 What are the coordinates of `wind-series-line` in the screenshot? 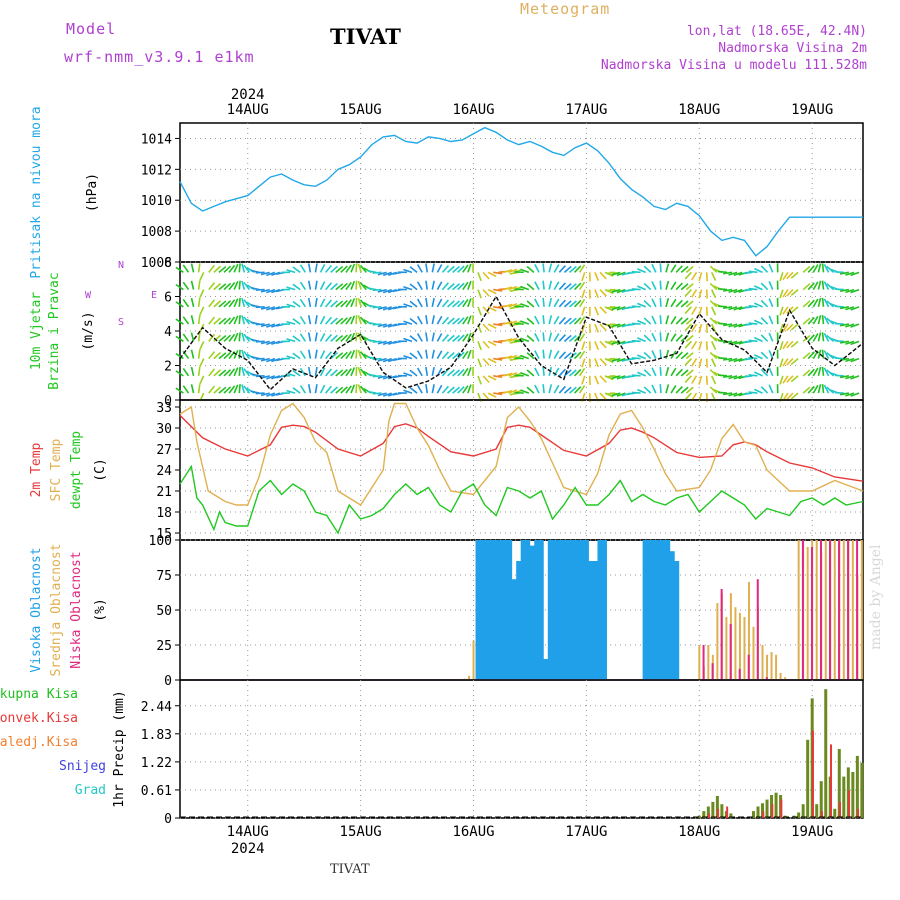 It's located at (521, 343).